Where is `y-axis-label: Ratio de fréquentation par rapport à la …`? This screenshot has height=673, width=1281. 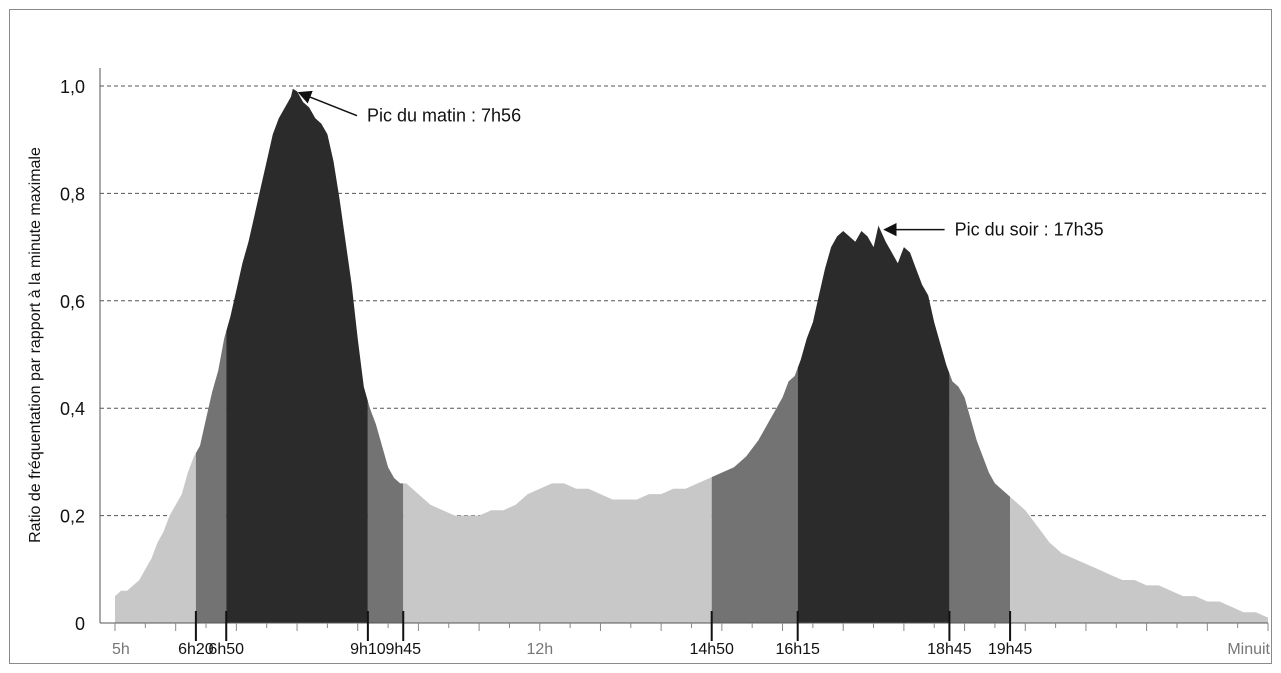 y-axis-label: Ratio de fréquentation par rapport à la … is located at coordinates (35, 345).